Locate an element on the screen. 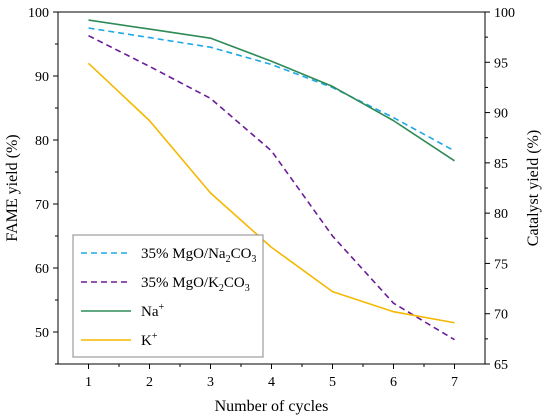 The width and height of the screenshot is (550, 419). right-y-tick-label: 75 is located at coordinates (501, 264).